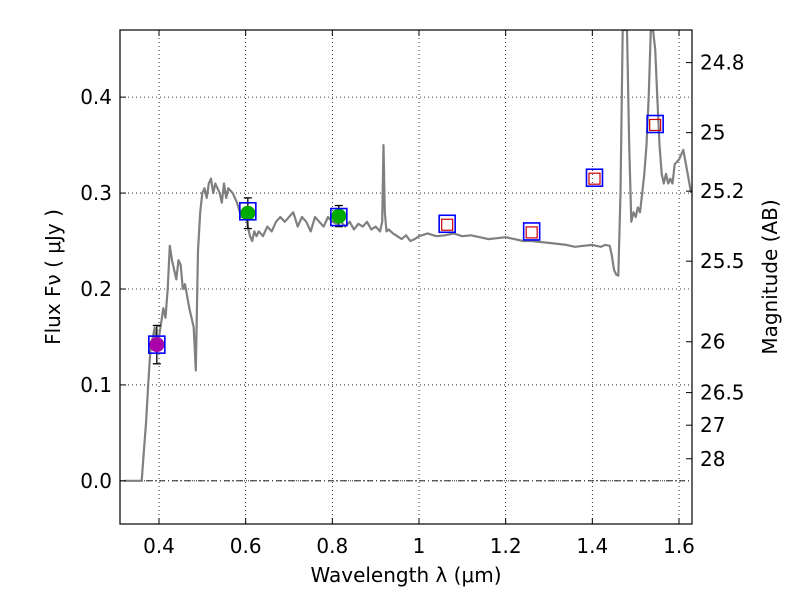 The image size is (800, 600). Describe the element at coordinates (96, 97) in the screenshot. I see `y-tick-label: 0.4` at that location.